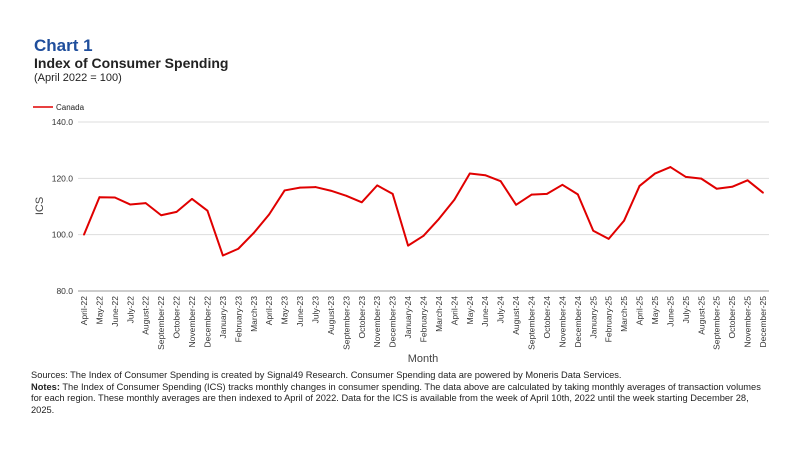 This screenshot has width=800, height=450. I want to click on x-tick-label: July-22, so click(130, 310).